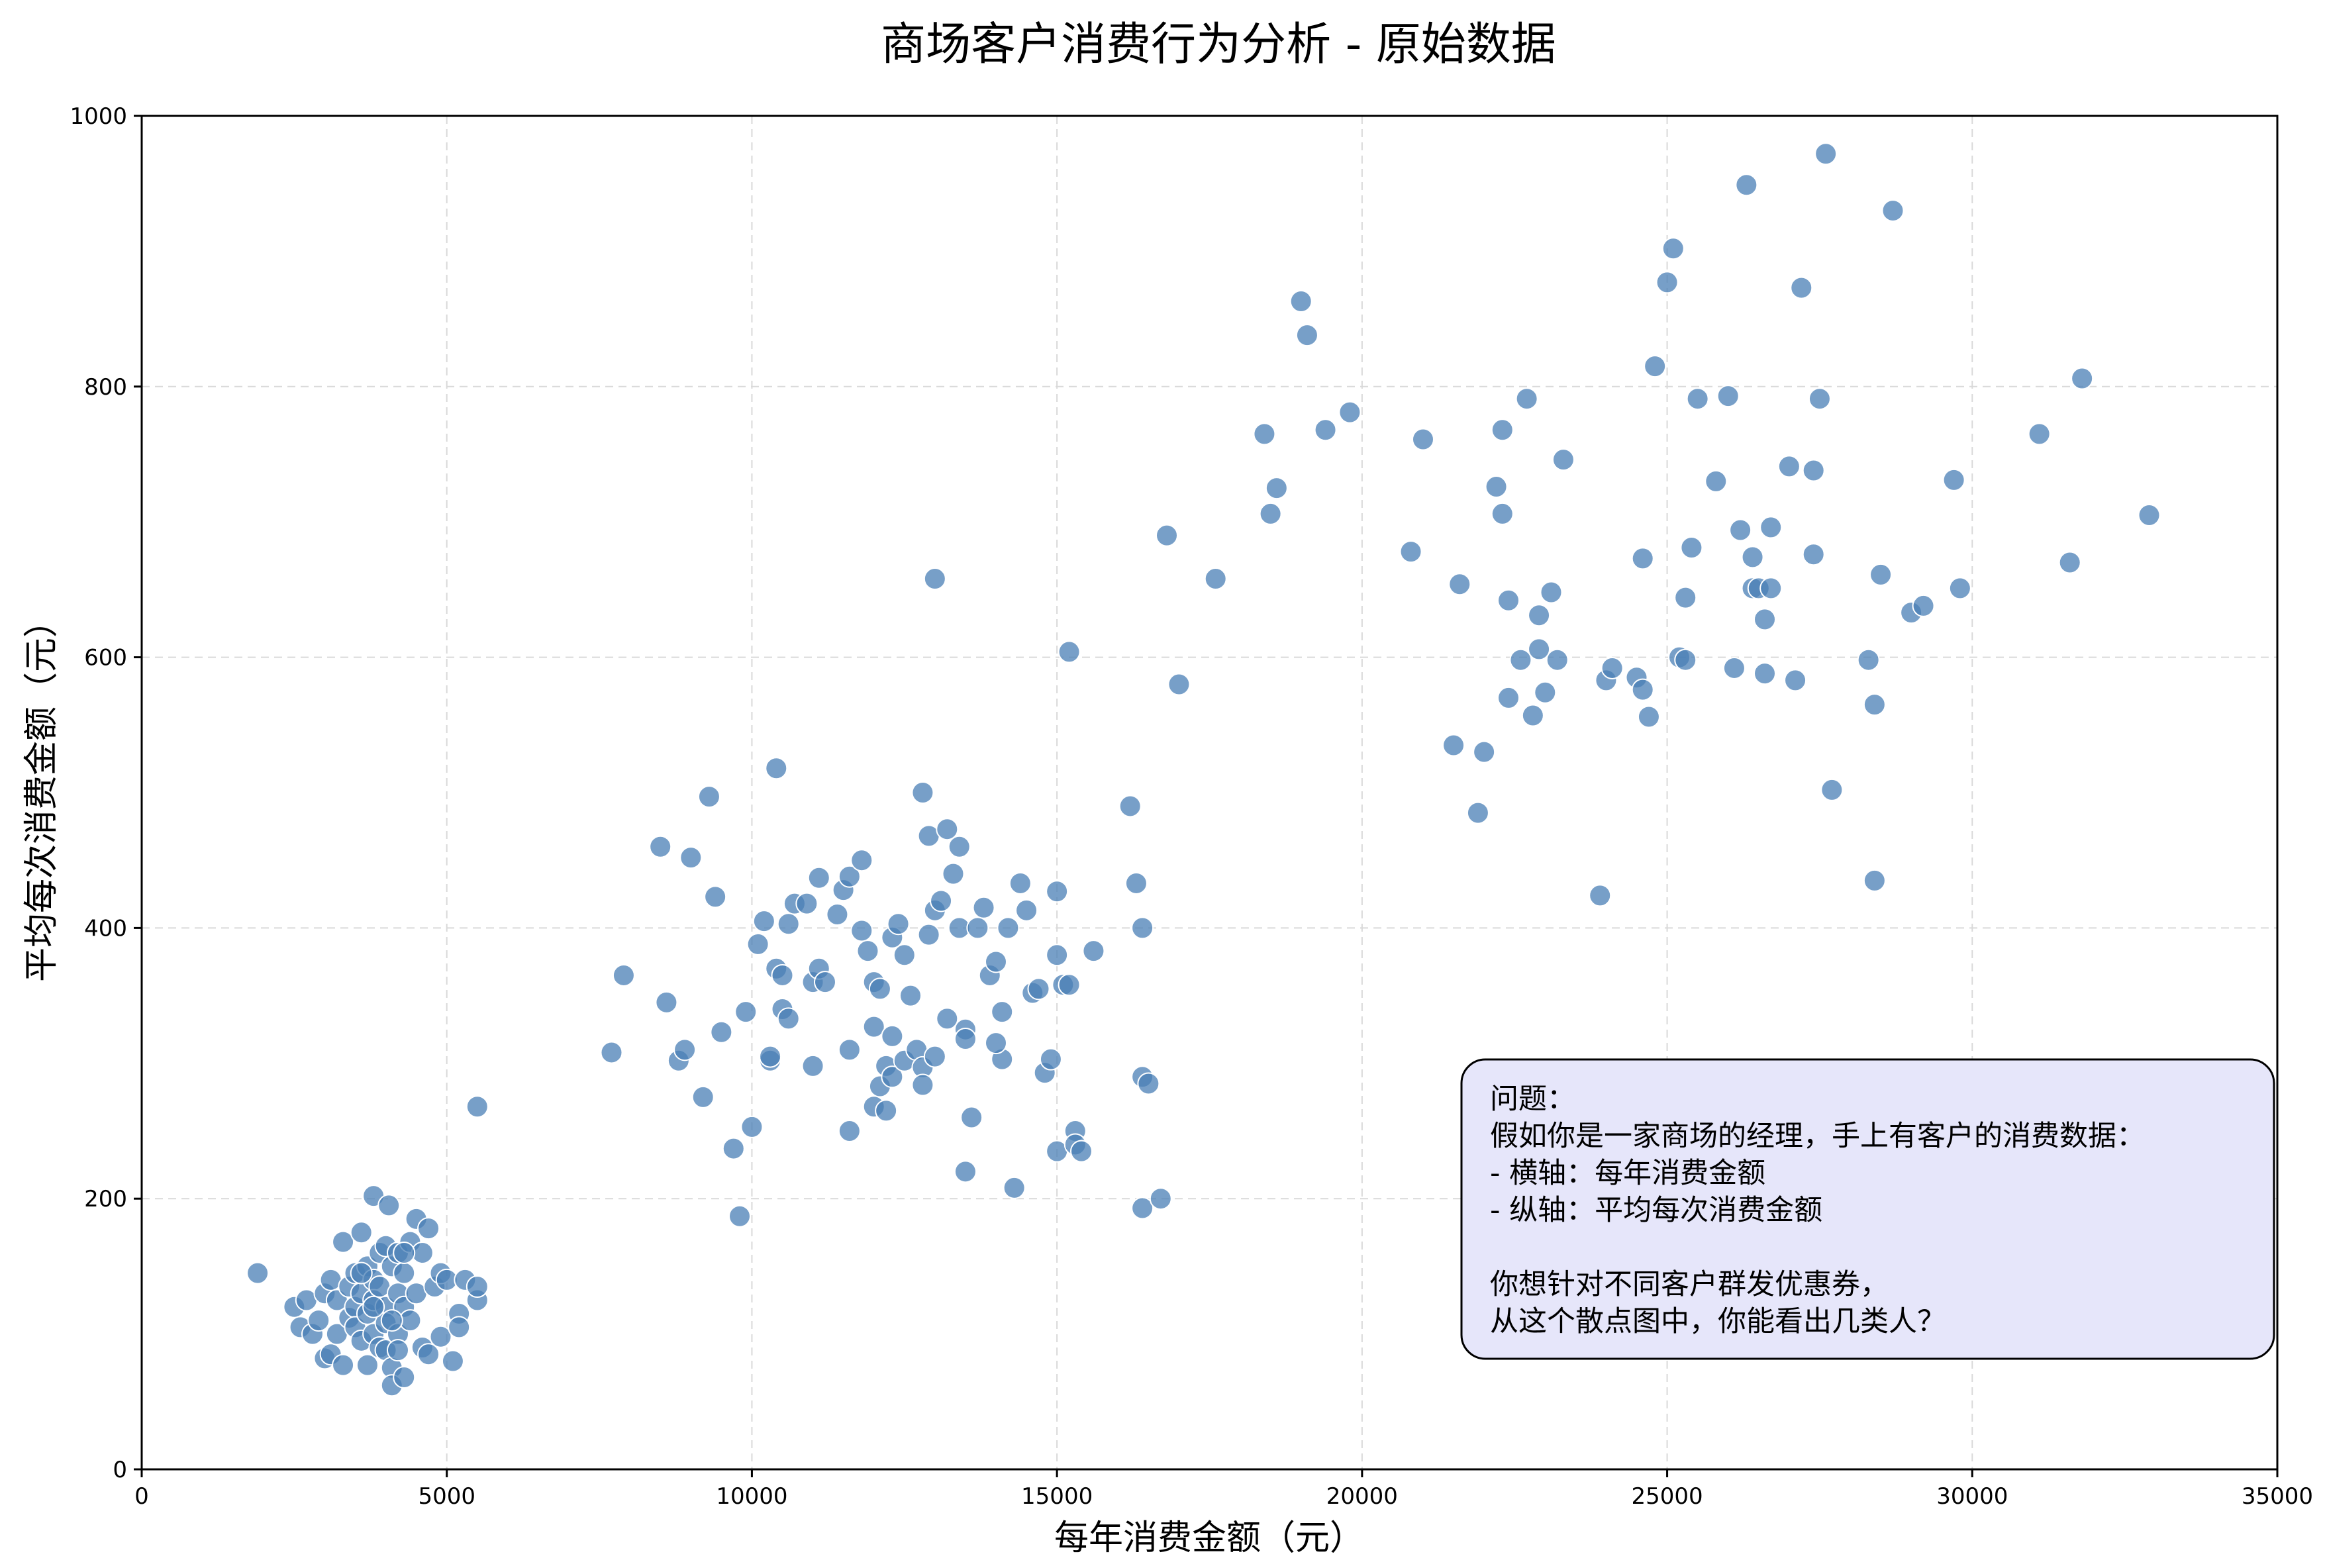 This screenshot has width=2325, height=1568. Describe the element at coordinates (1494, 1247) in the screenshot. I see `annotation-line` at that location.